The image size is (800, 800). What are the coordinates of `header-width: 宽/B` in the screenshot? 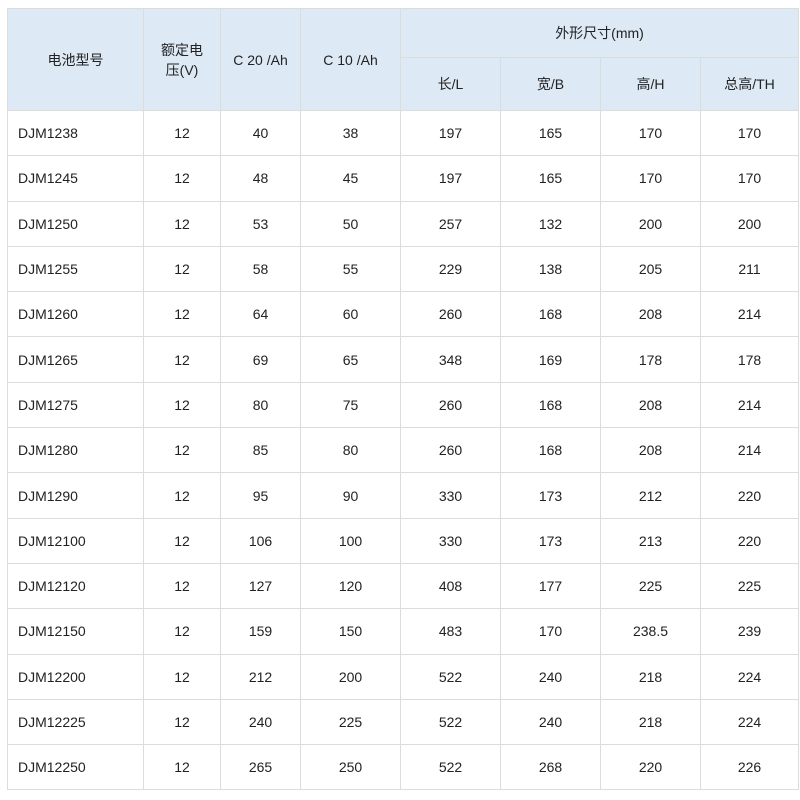 It's located at (550, 84).